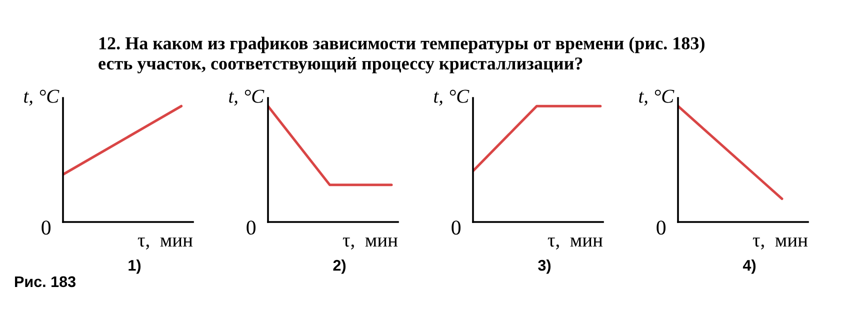 The height and width of the screenshot is (322, 846). What do you see at coordinates (749, 267) in the screenshot?
I see `text: 4)` at bounding box center [749, 267].